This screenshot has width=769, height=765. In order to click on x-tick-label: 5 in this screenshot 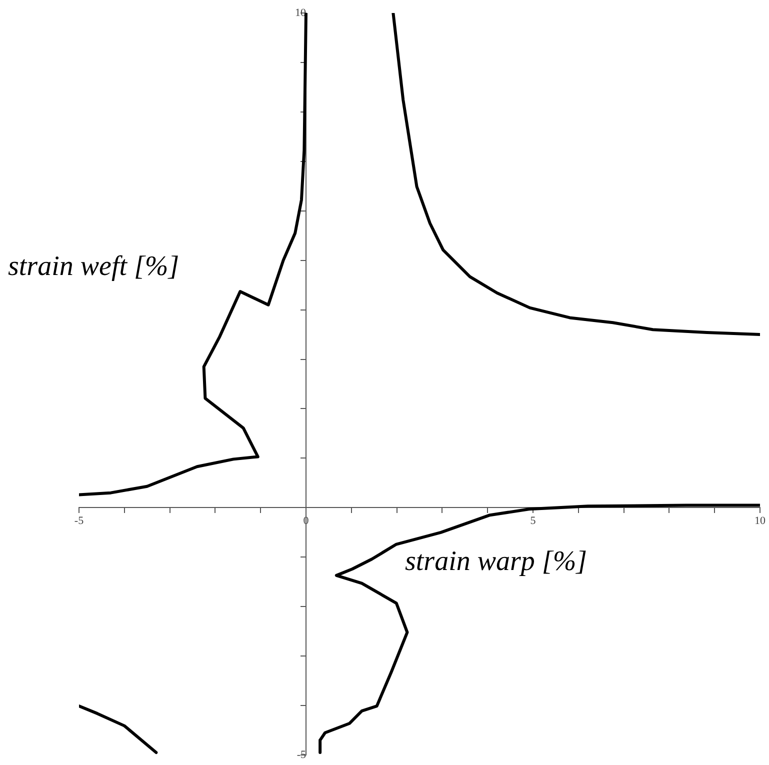, I will do `click(533, 521)`.